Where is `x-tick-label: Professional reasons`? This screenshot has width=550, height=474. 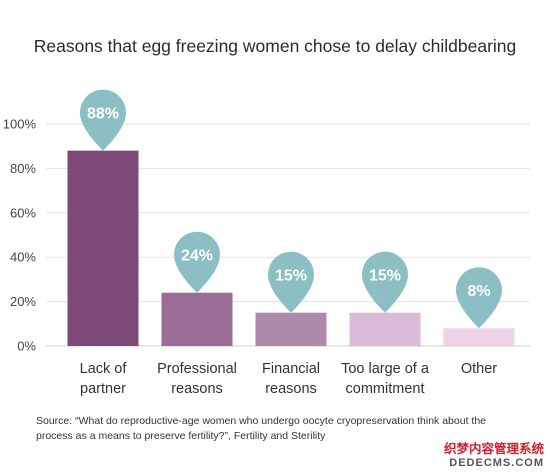
x-tick-label: Professional reasons is located at coordinates (197, 379).